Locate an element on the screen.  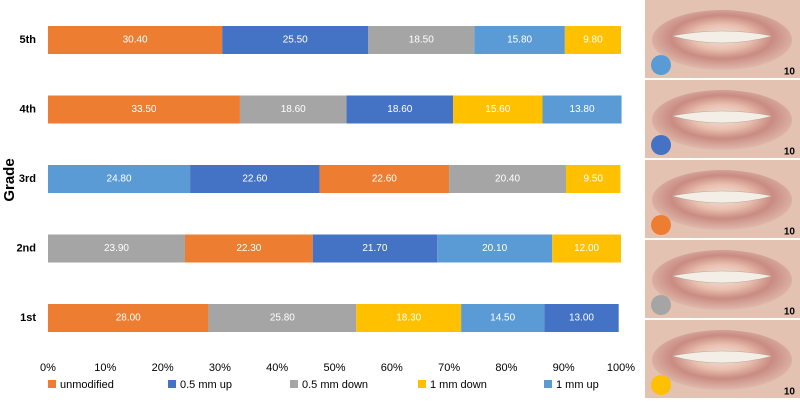
legend-label: 1 mm down is located at coordinates (458, 385).